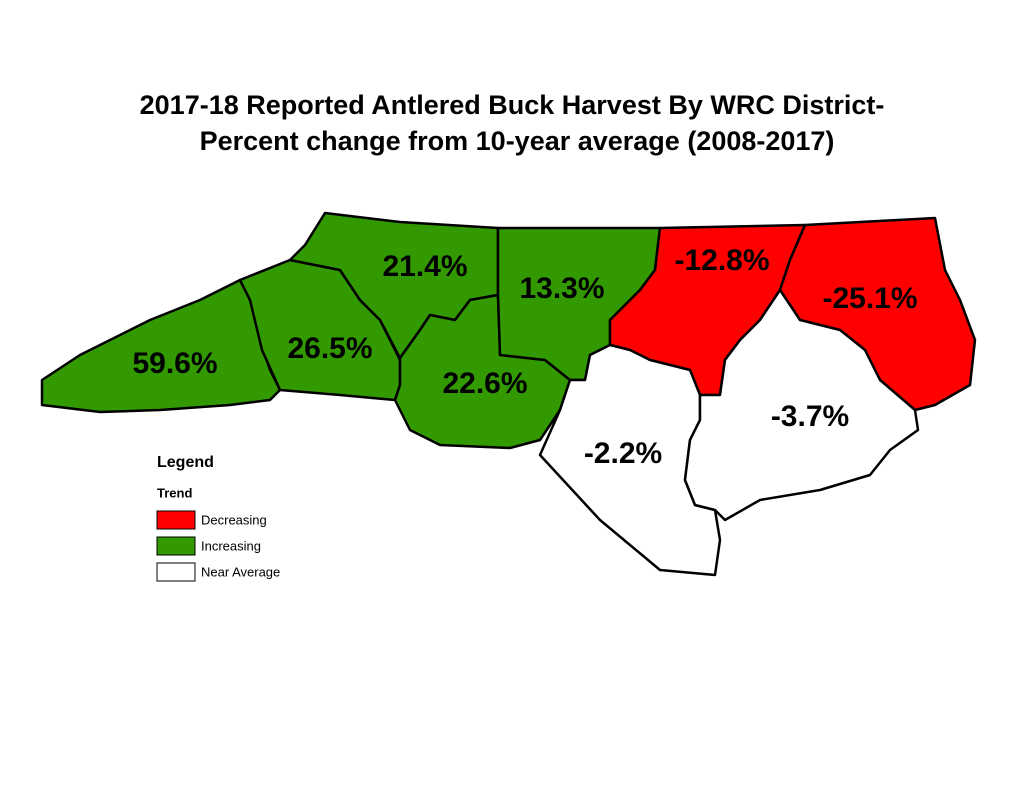  What do you see at coordinates (810, 416) in the screenshot?
I see `district-label: -3.7%` at bounding box center [810, 416].